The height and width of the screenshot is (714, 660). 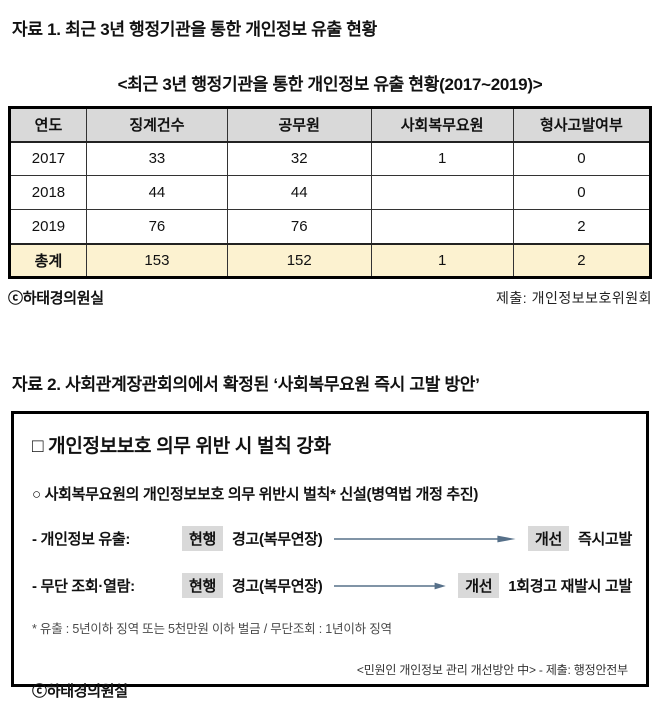 What do you see at coordinates (570, 586) in the screenshot?
I see `improved-penalty-text: 1회경고 재발시 고발` at bounding box center [570, 586].